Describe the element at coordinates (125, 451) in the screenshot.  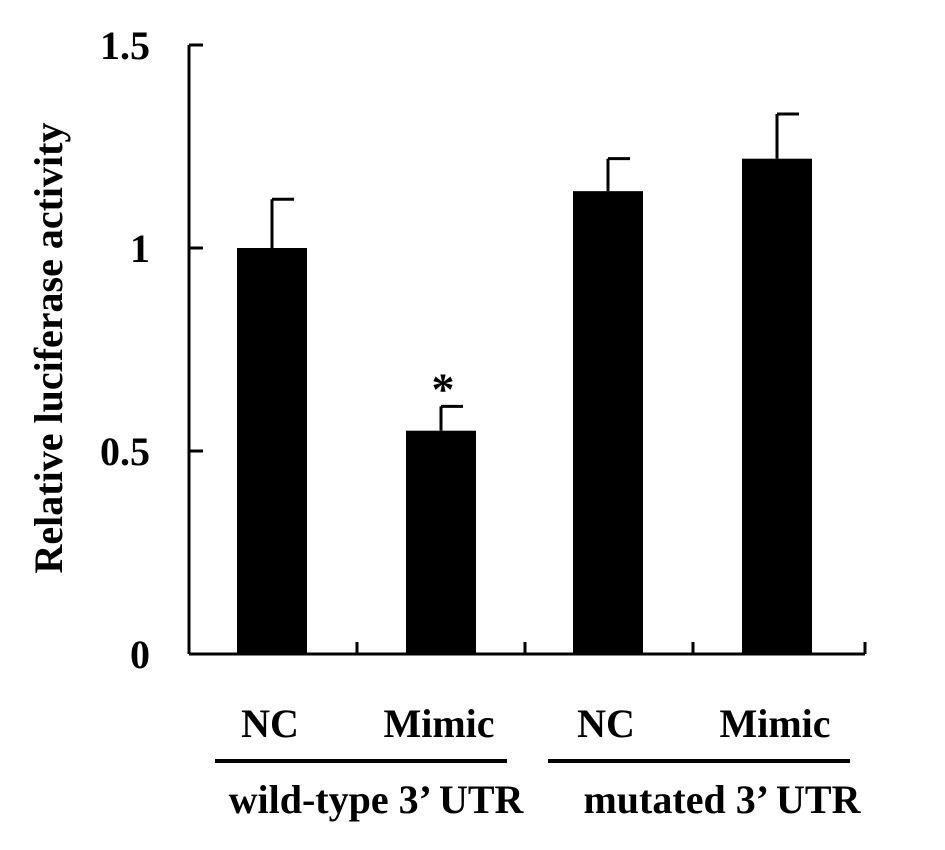
I see `y-tick-label: 0.5` at that location.